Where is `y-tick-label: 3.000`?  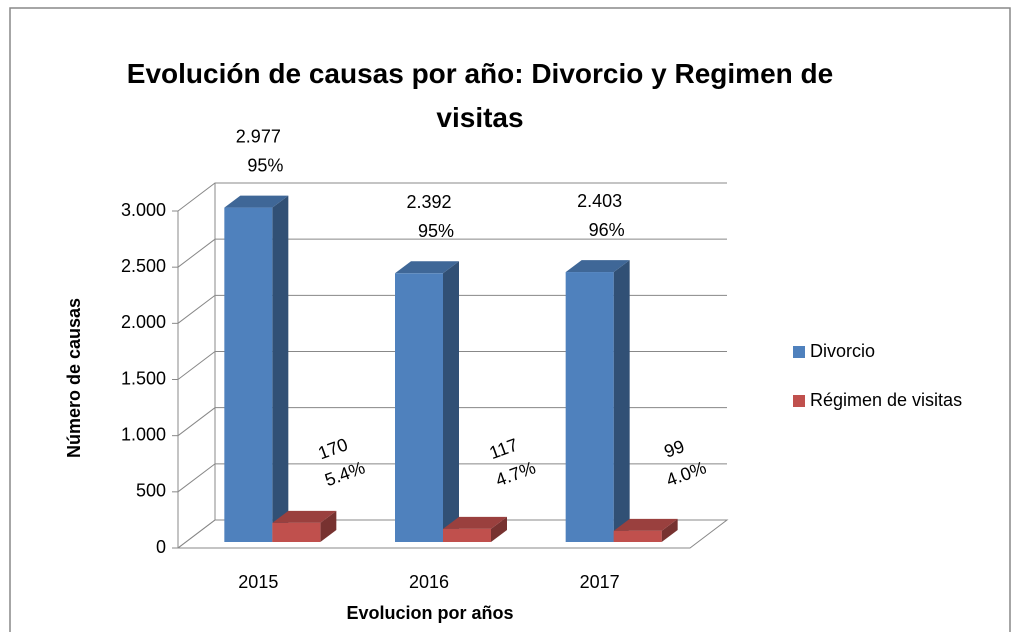
y-tick-label: 3.000 is located at coordinates (143, 210).